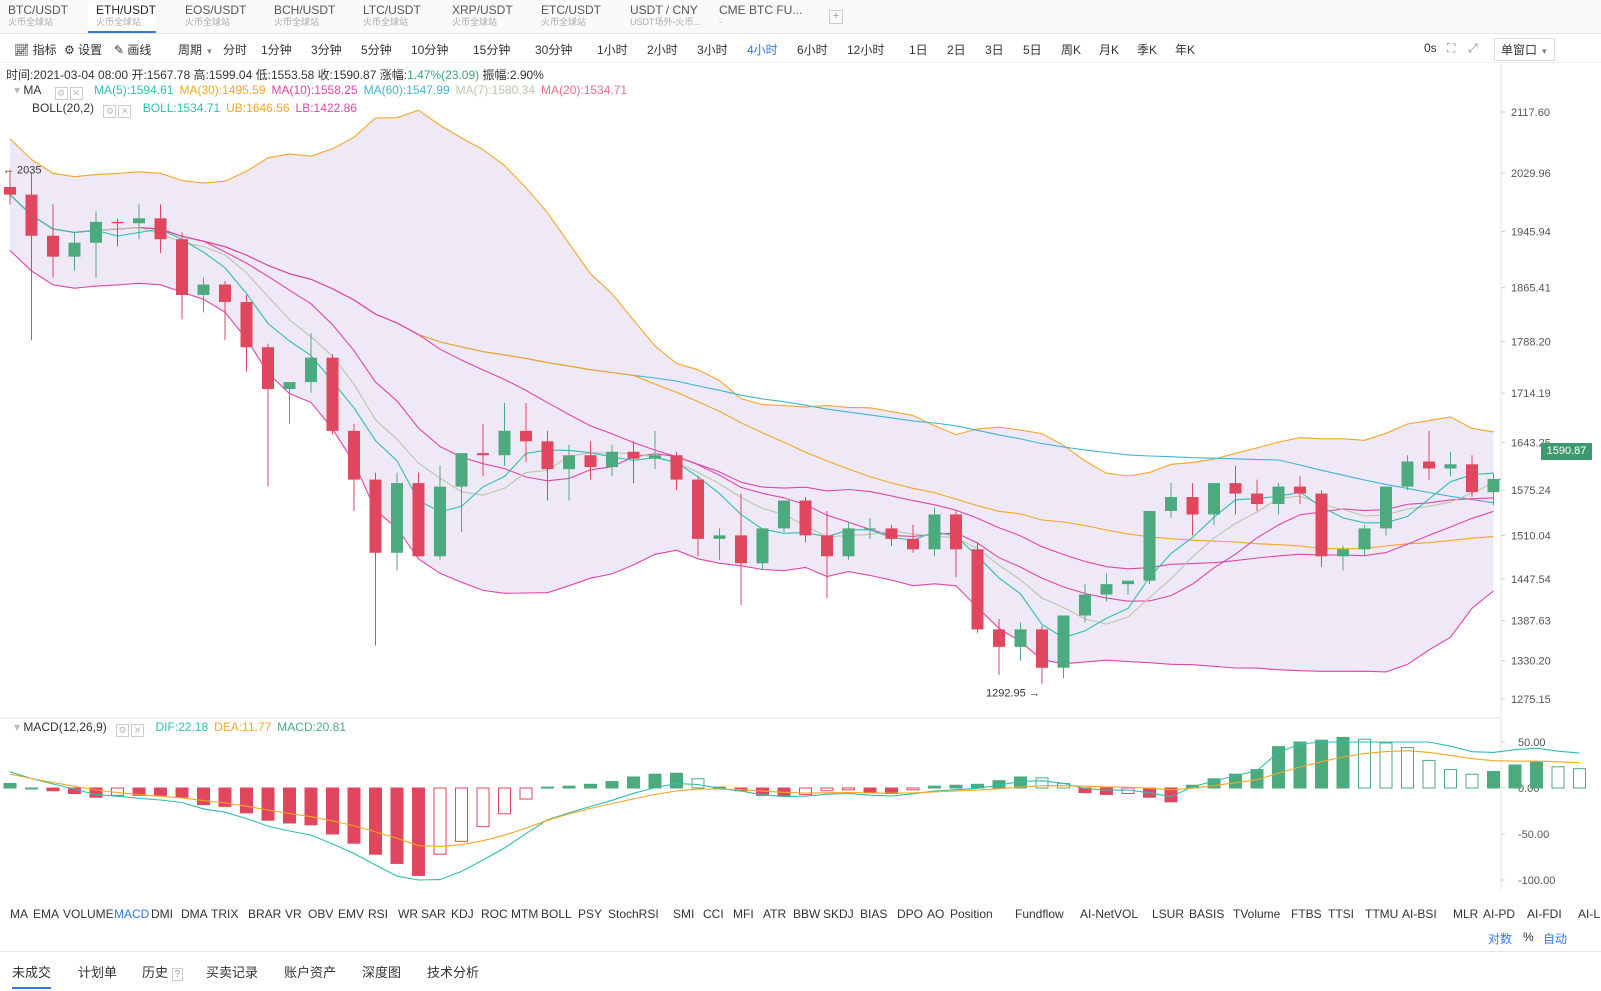  Describe the element at coordinates (1544, 914) in the screenshot. I see `indicator-ai-fdi: AI-FDI` at that location.